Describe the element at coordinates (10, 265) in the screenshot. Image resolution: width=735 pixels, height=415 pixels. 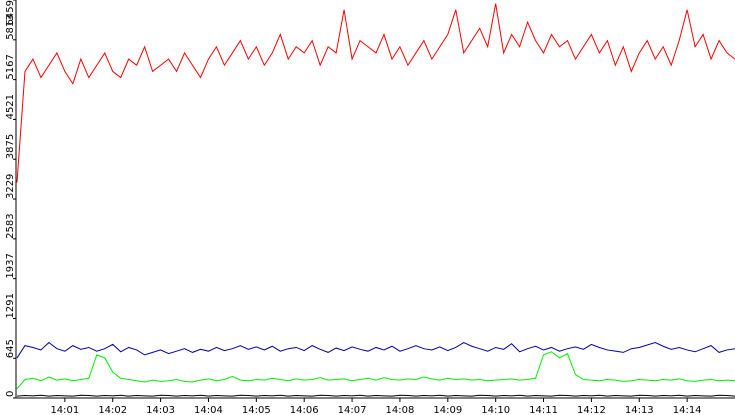
I see `y-tick-label: 1937` at that location.